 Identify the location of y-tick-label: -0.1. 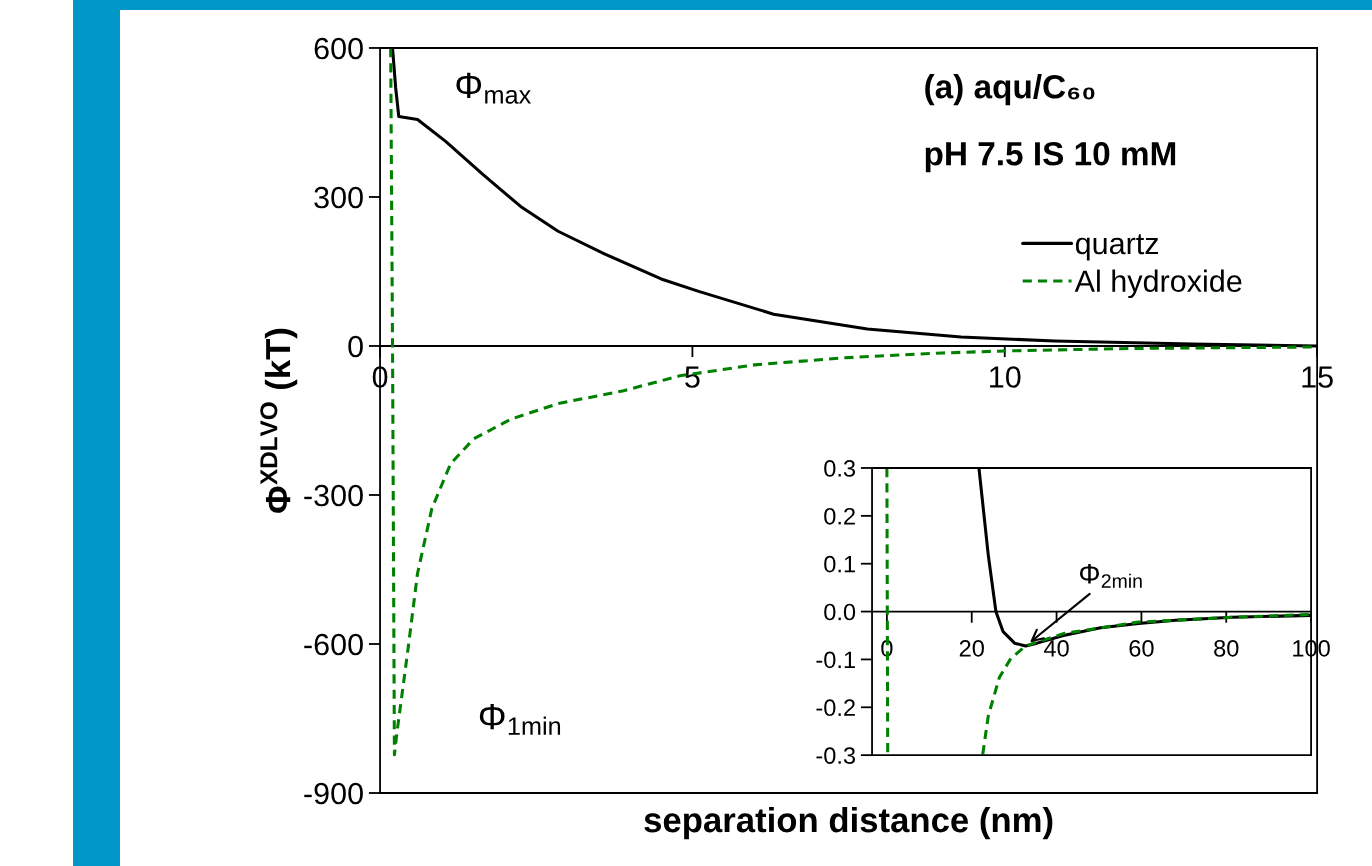
(835, 660).